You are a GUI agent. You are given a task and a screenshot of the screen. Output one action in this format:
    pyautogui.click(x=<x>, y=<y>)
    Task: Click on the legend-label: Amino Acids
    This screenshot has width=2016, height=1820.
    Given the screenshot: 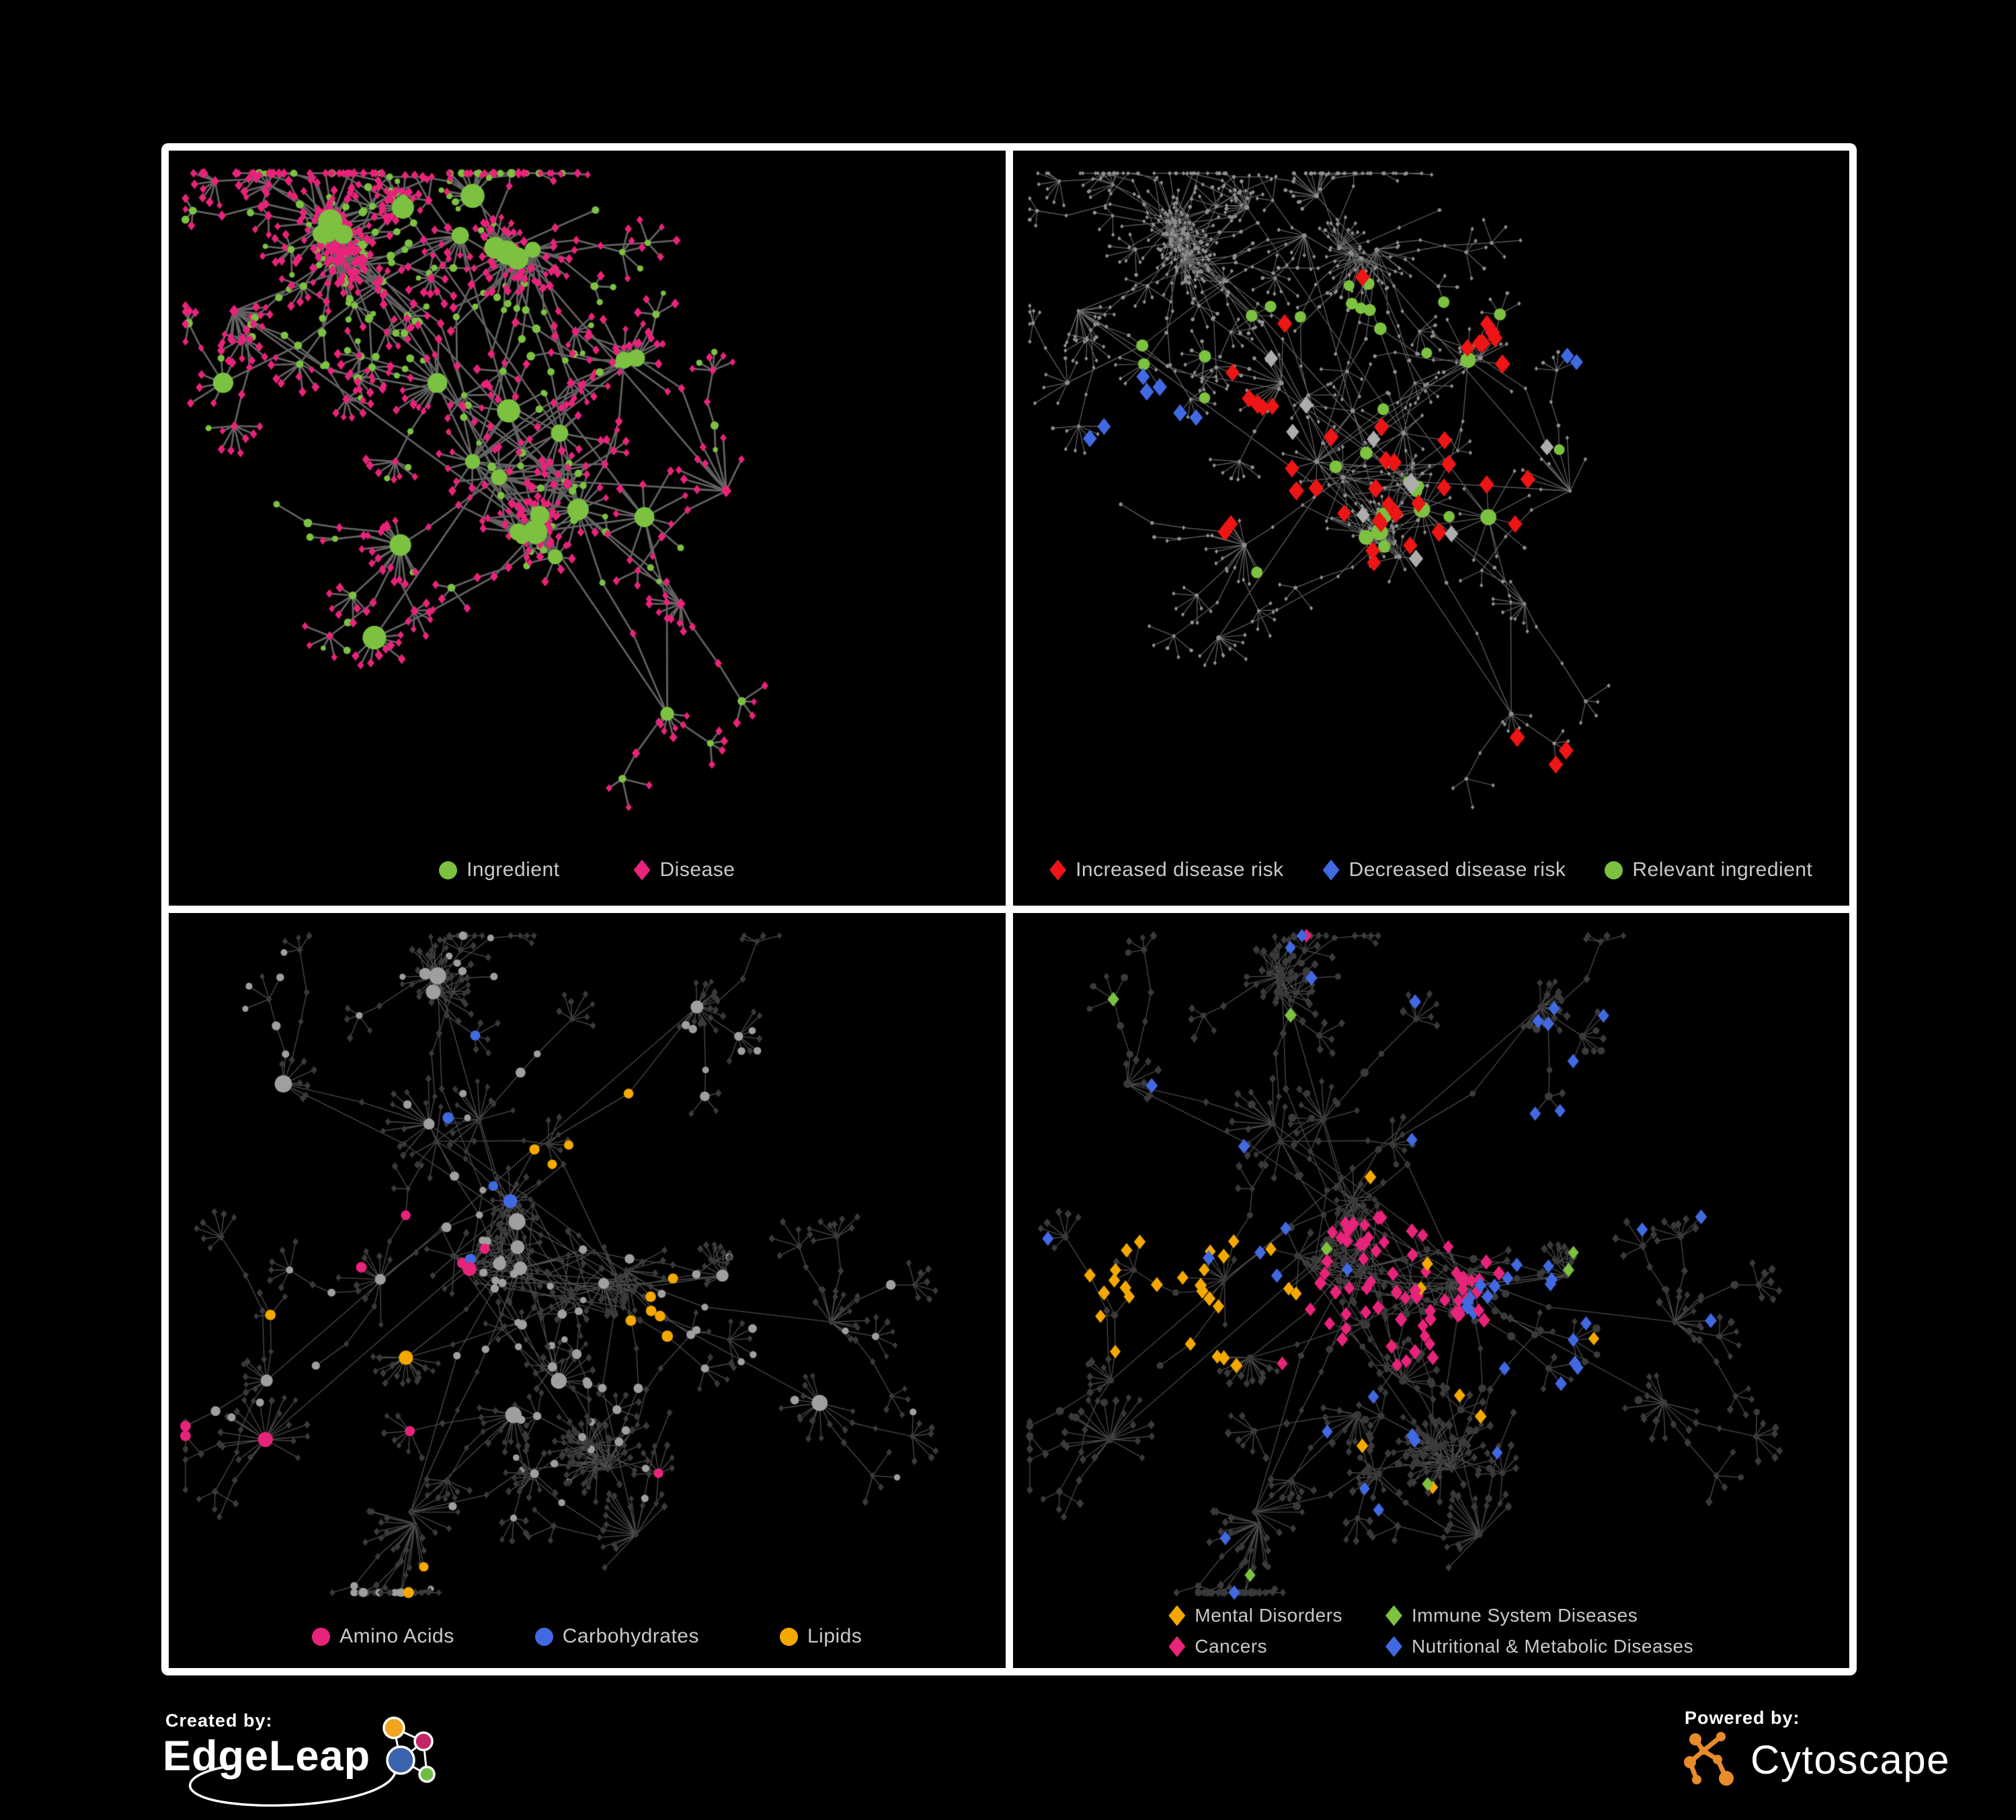 What is the action you would take?
    pyautogui.click(x=396, y=1636)
    